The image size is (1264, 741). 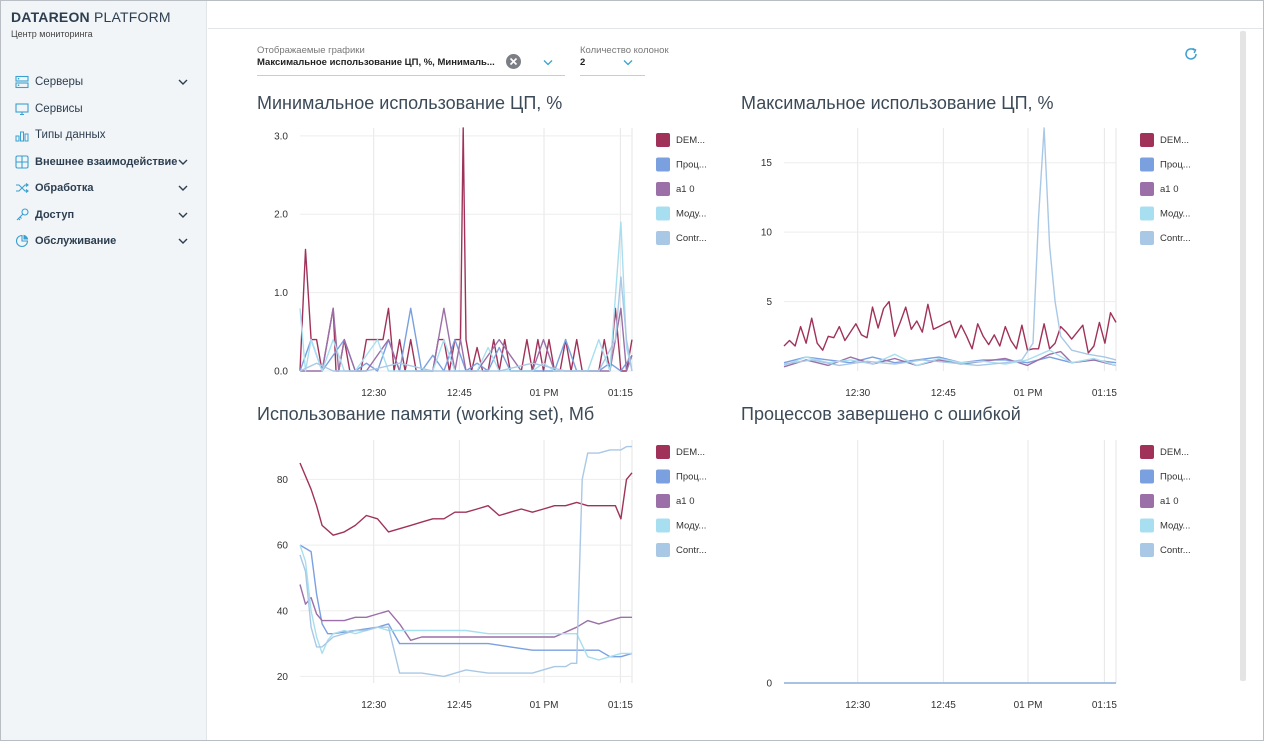 I want to click on sidebar-item-label: Обработка, so click(x=64, y=188).